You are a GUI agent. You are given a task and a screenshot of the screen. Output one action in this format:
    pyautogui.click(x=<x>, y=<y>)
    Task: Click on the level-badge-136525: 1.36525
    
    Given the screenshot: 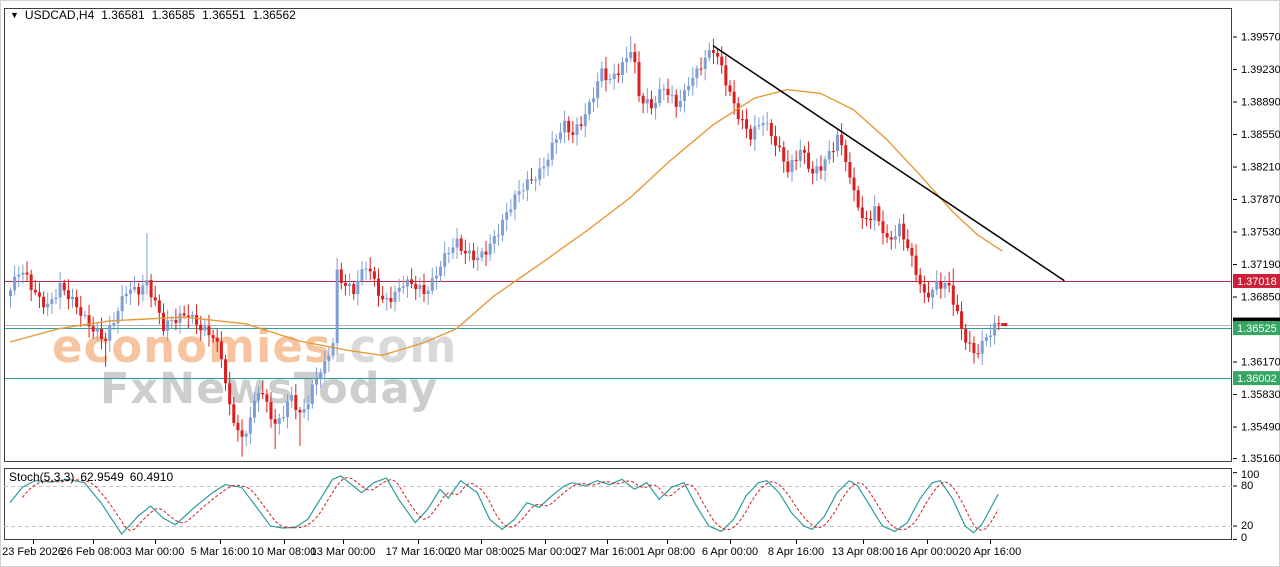 What is the action you would take?
    pyautogui.click(x=1256, y=328)
    